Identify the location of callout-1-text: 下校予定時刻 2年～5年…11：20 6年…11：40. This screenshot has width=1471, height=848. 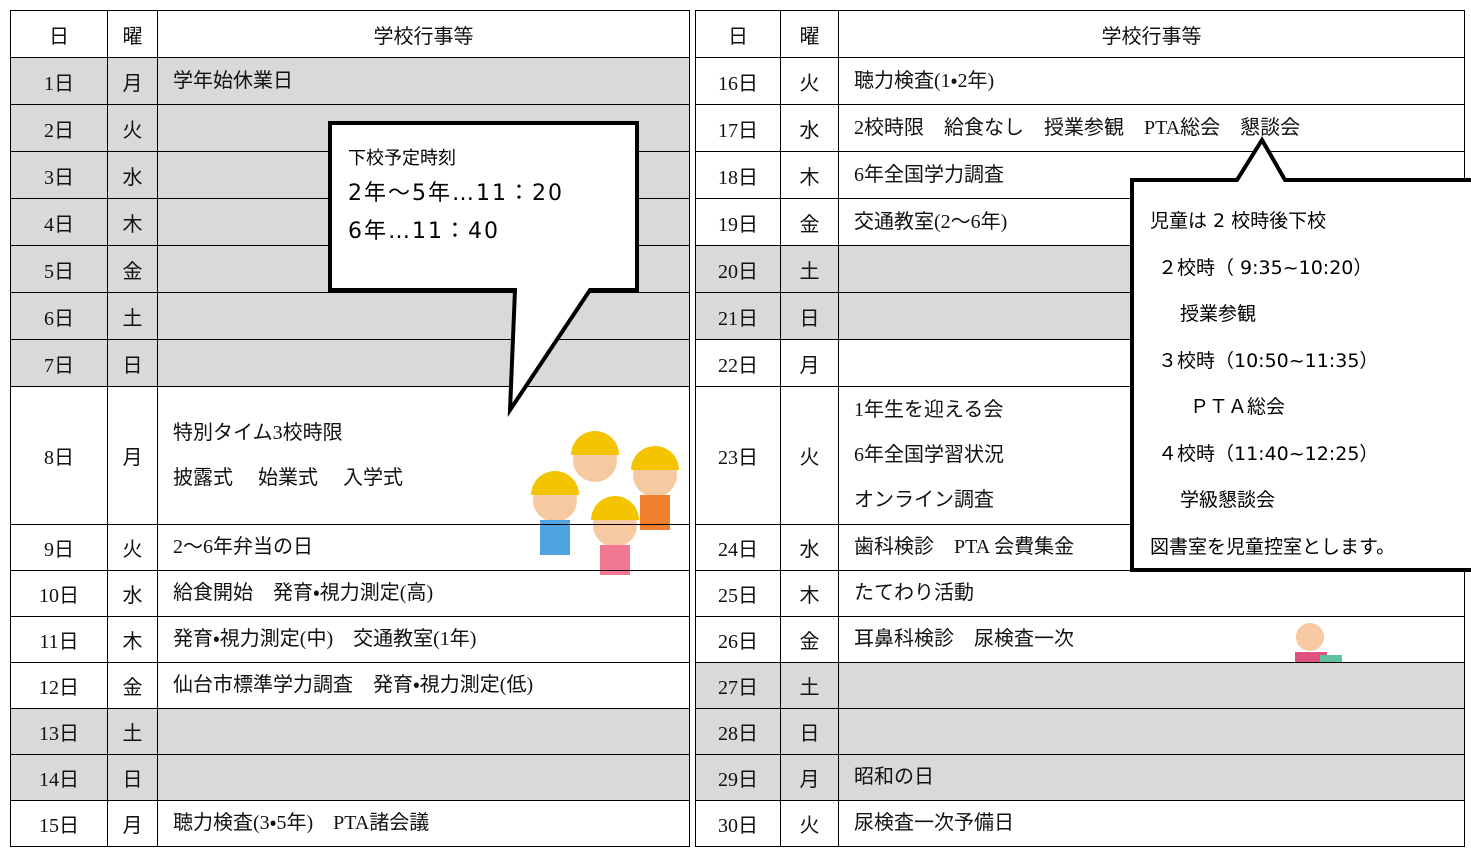
(456, 197).